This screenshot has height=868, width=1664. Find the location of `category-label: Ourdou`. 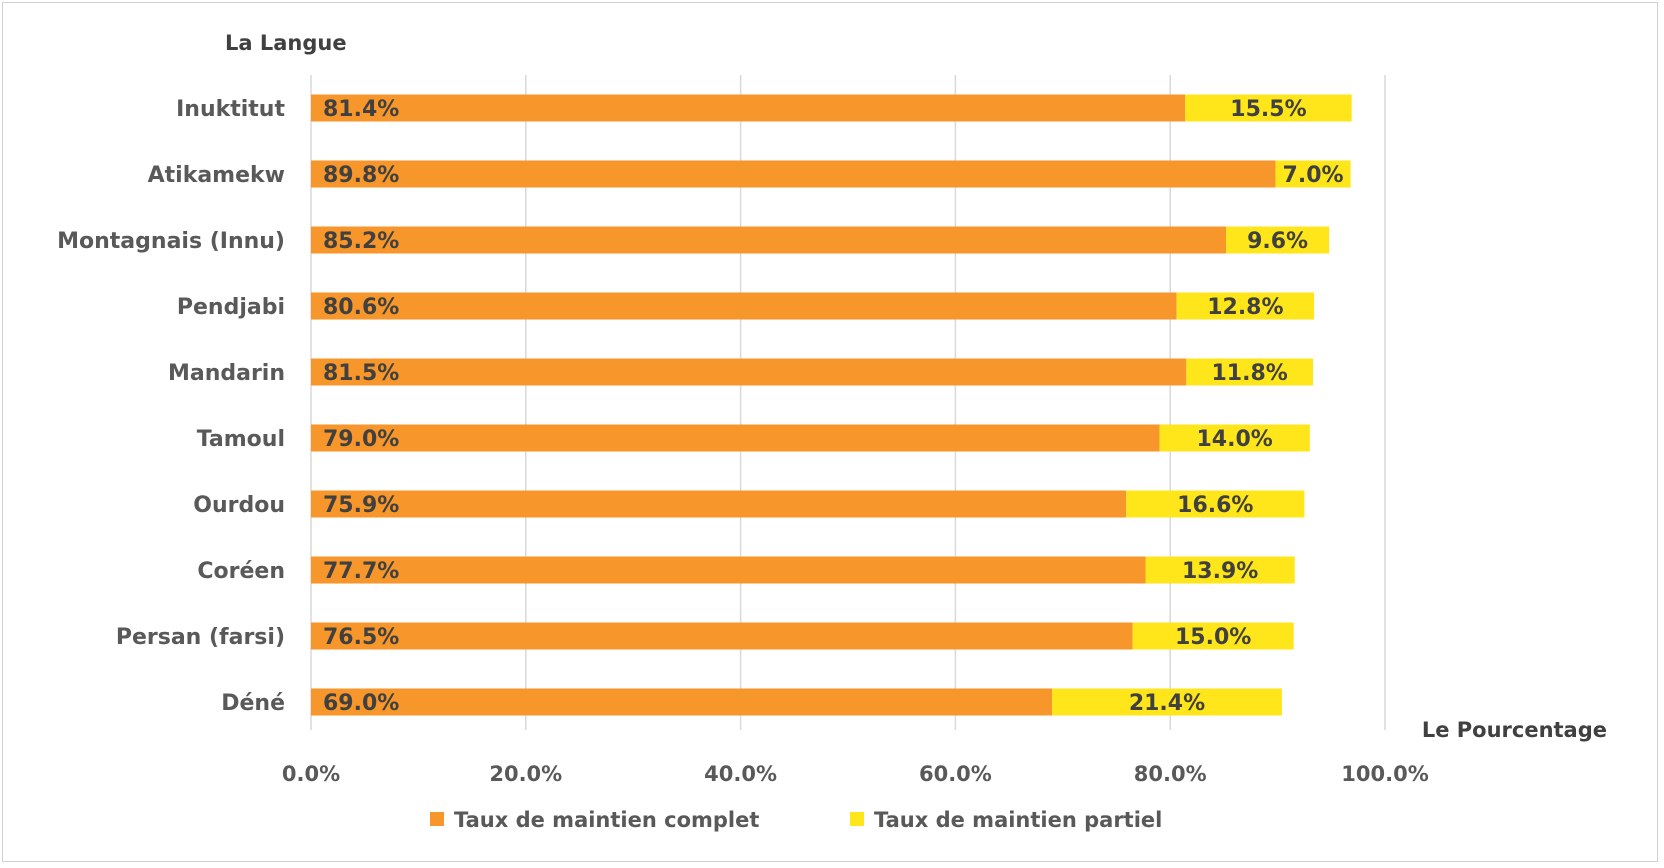

category-label: Ourdou is located at coordinates (239, 505).